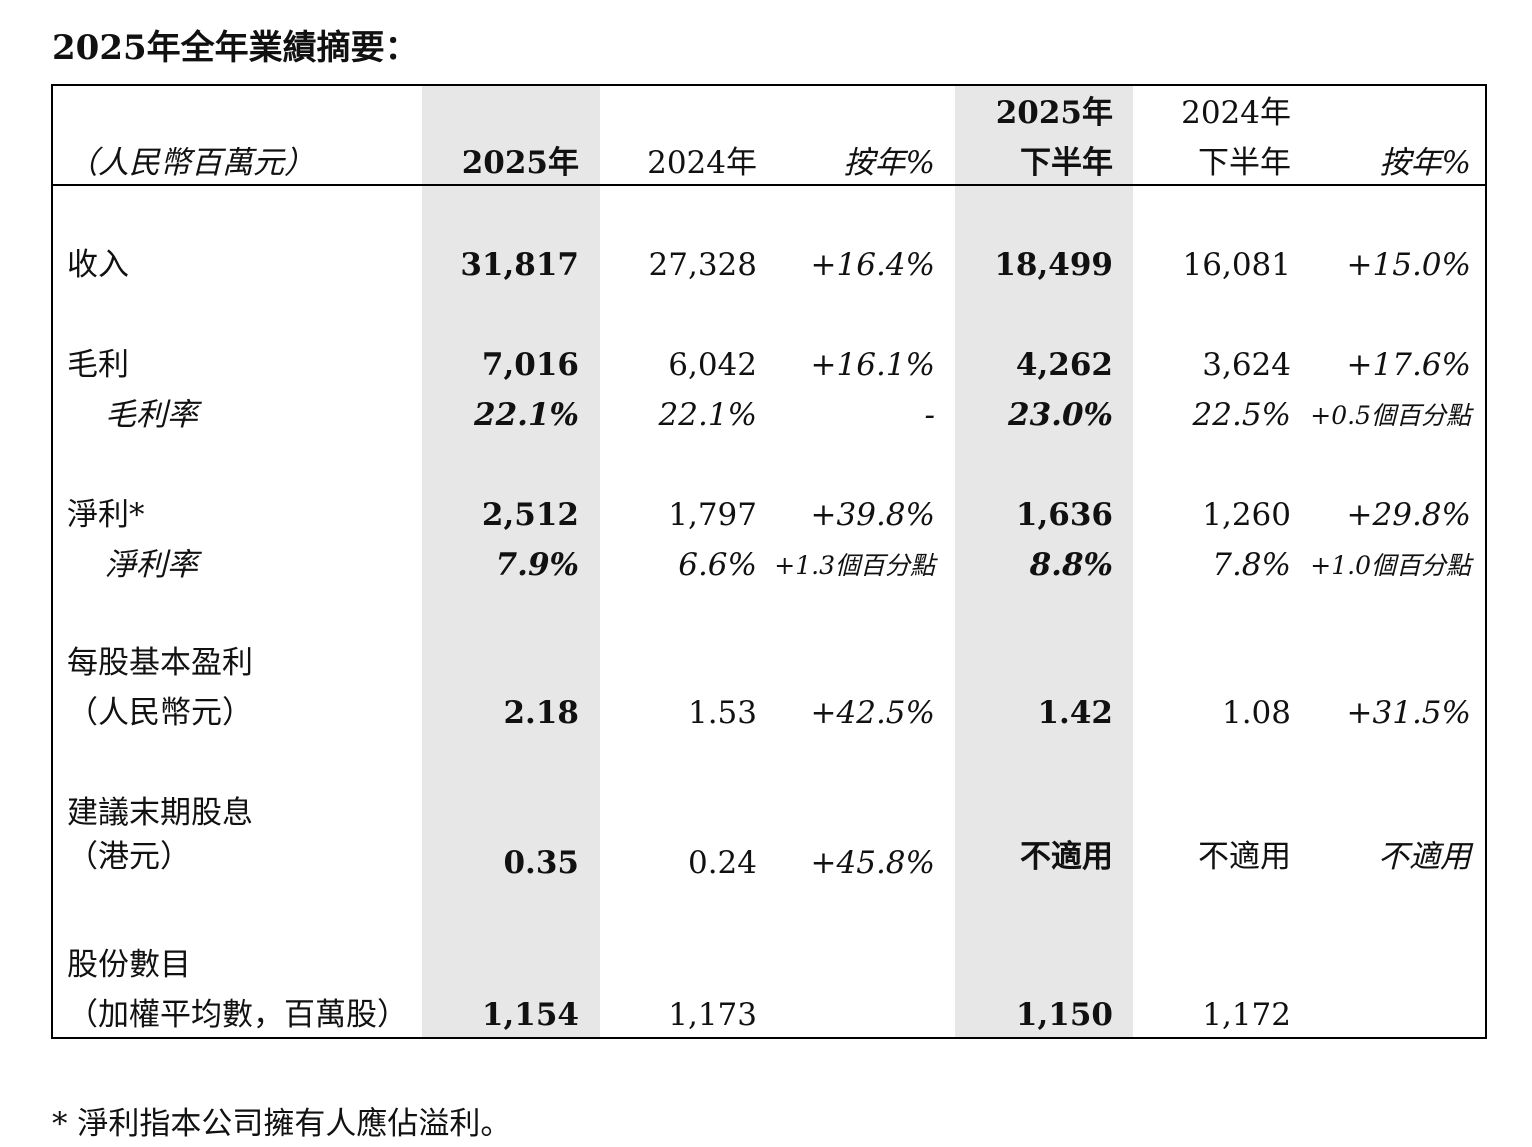 The height and width of the screenshot is (1147, 1532). I want to click on table-cell: +15.0%, so click(1408, 265).